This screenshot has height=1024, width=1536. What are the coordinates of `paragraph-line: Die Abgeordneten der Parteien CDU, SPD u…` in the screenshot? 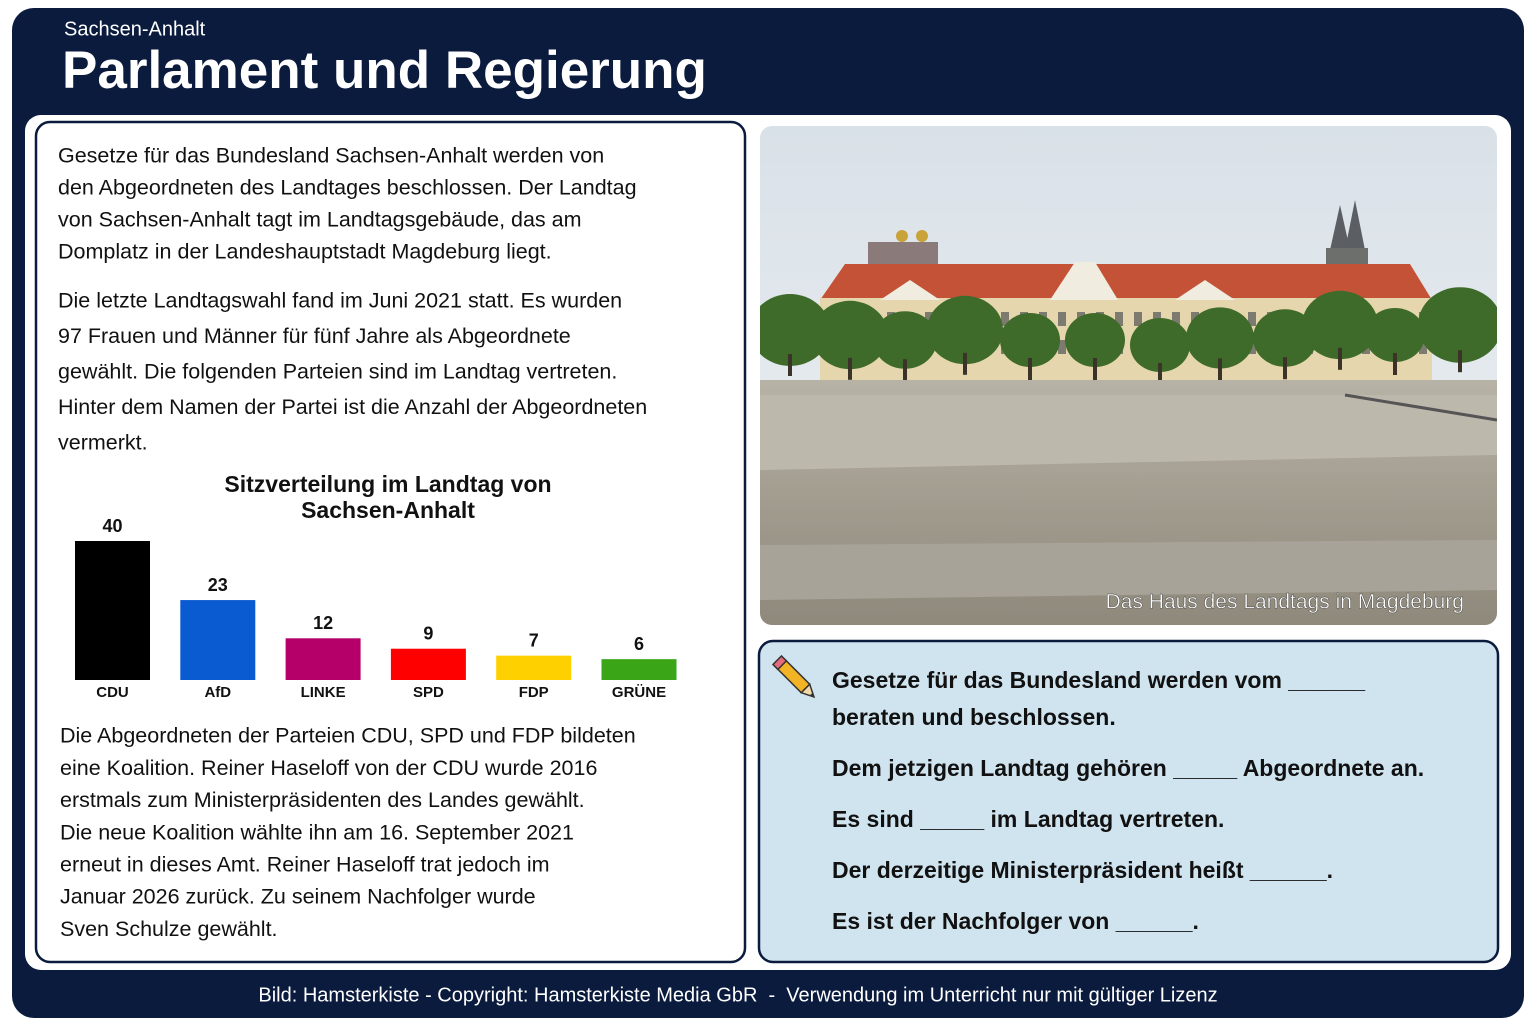 It's located at (348, 736).